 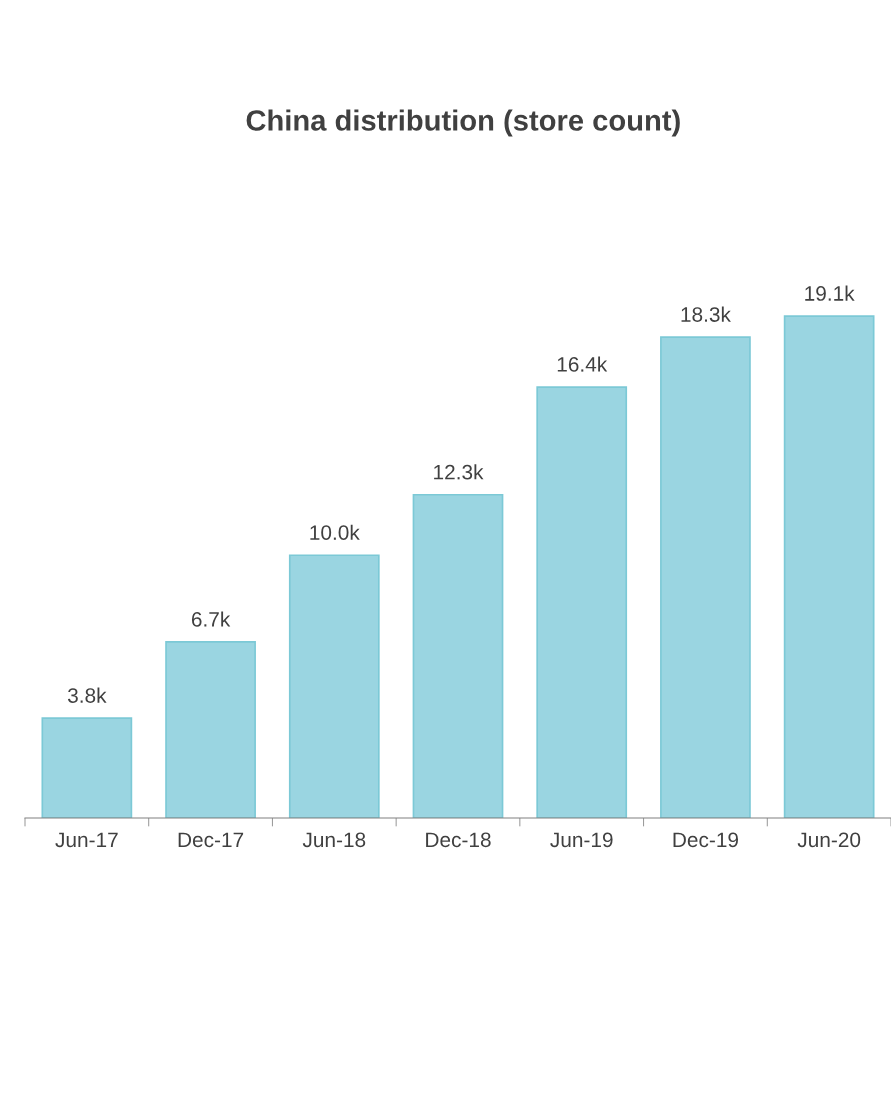 I want to click on data-label: 6.7k, so click(x=211, y=619).